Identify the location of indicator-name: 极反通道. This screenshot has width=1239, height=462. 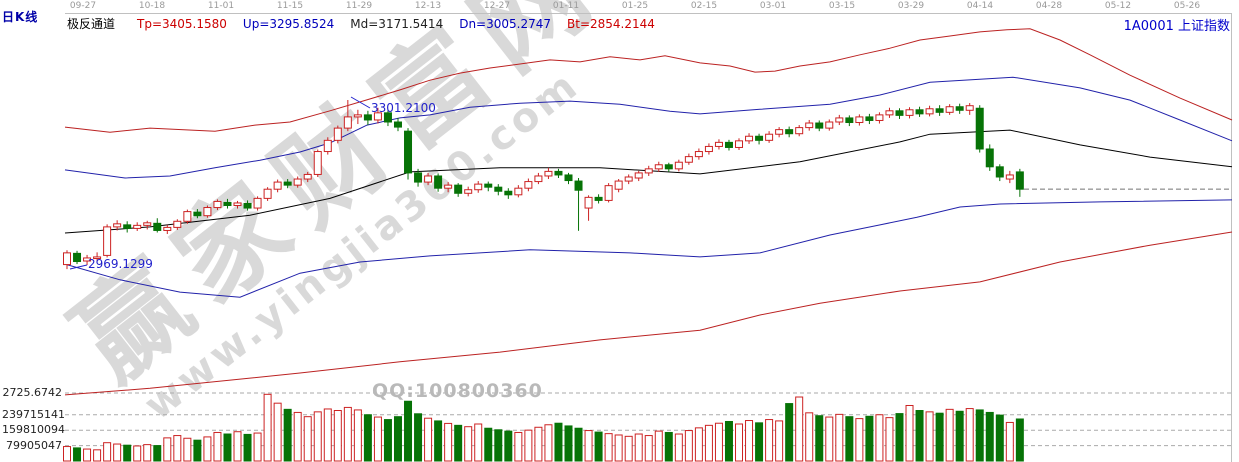
(91, 24).